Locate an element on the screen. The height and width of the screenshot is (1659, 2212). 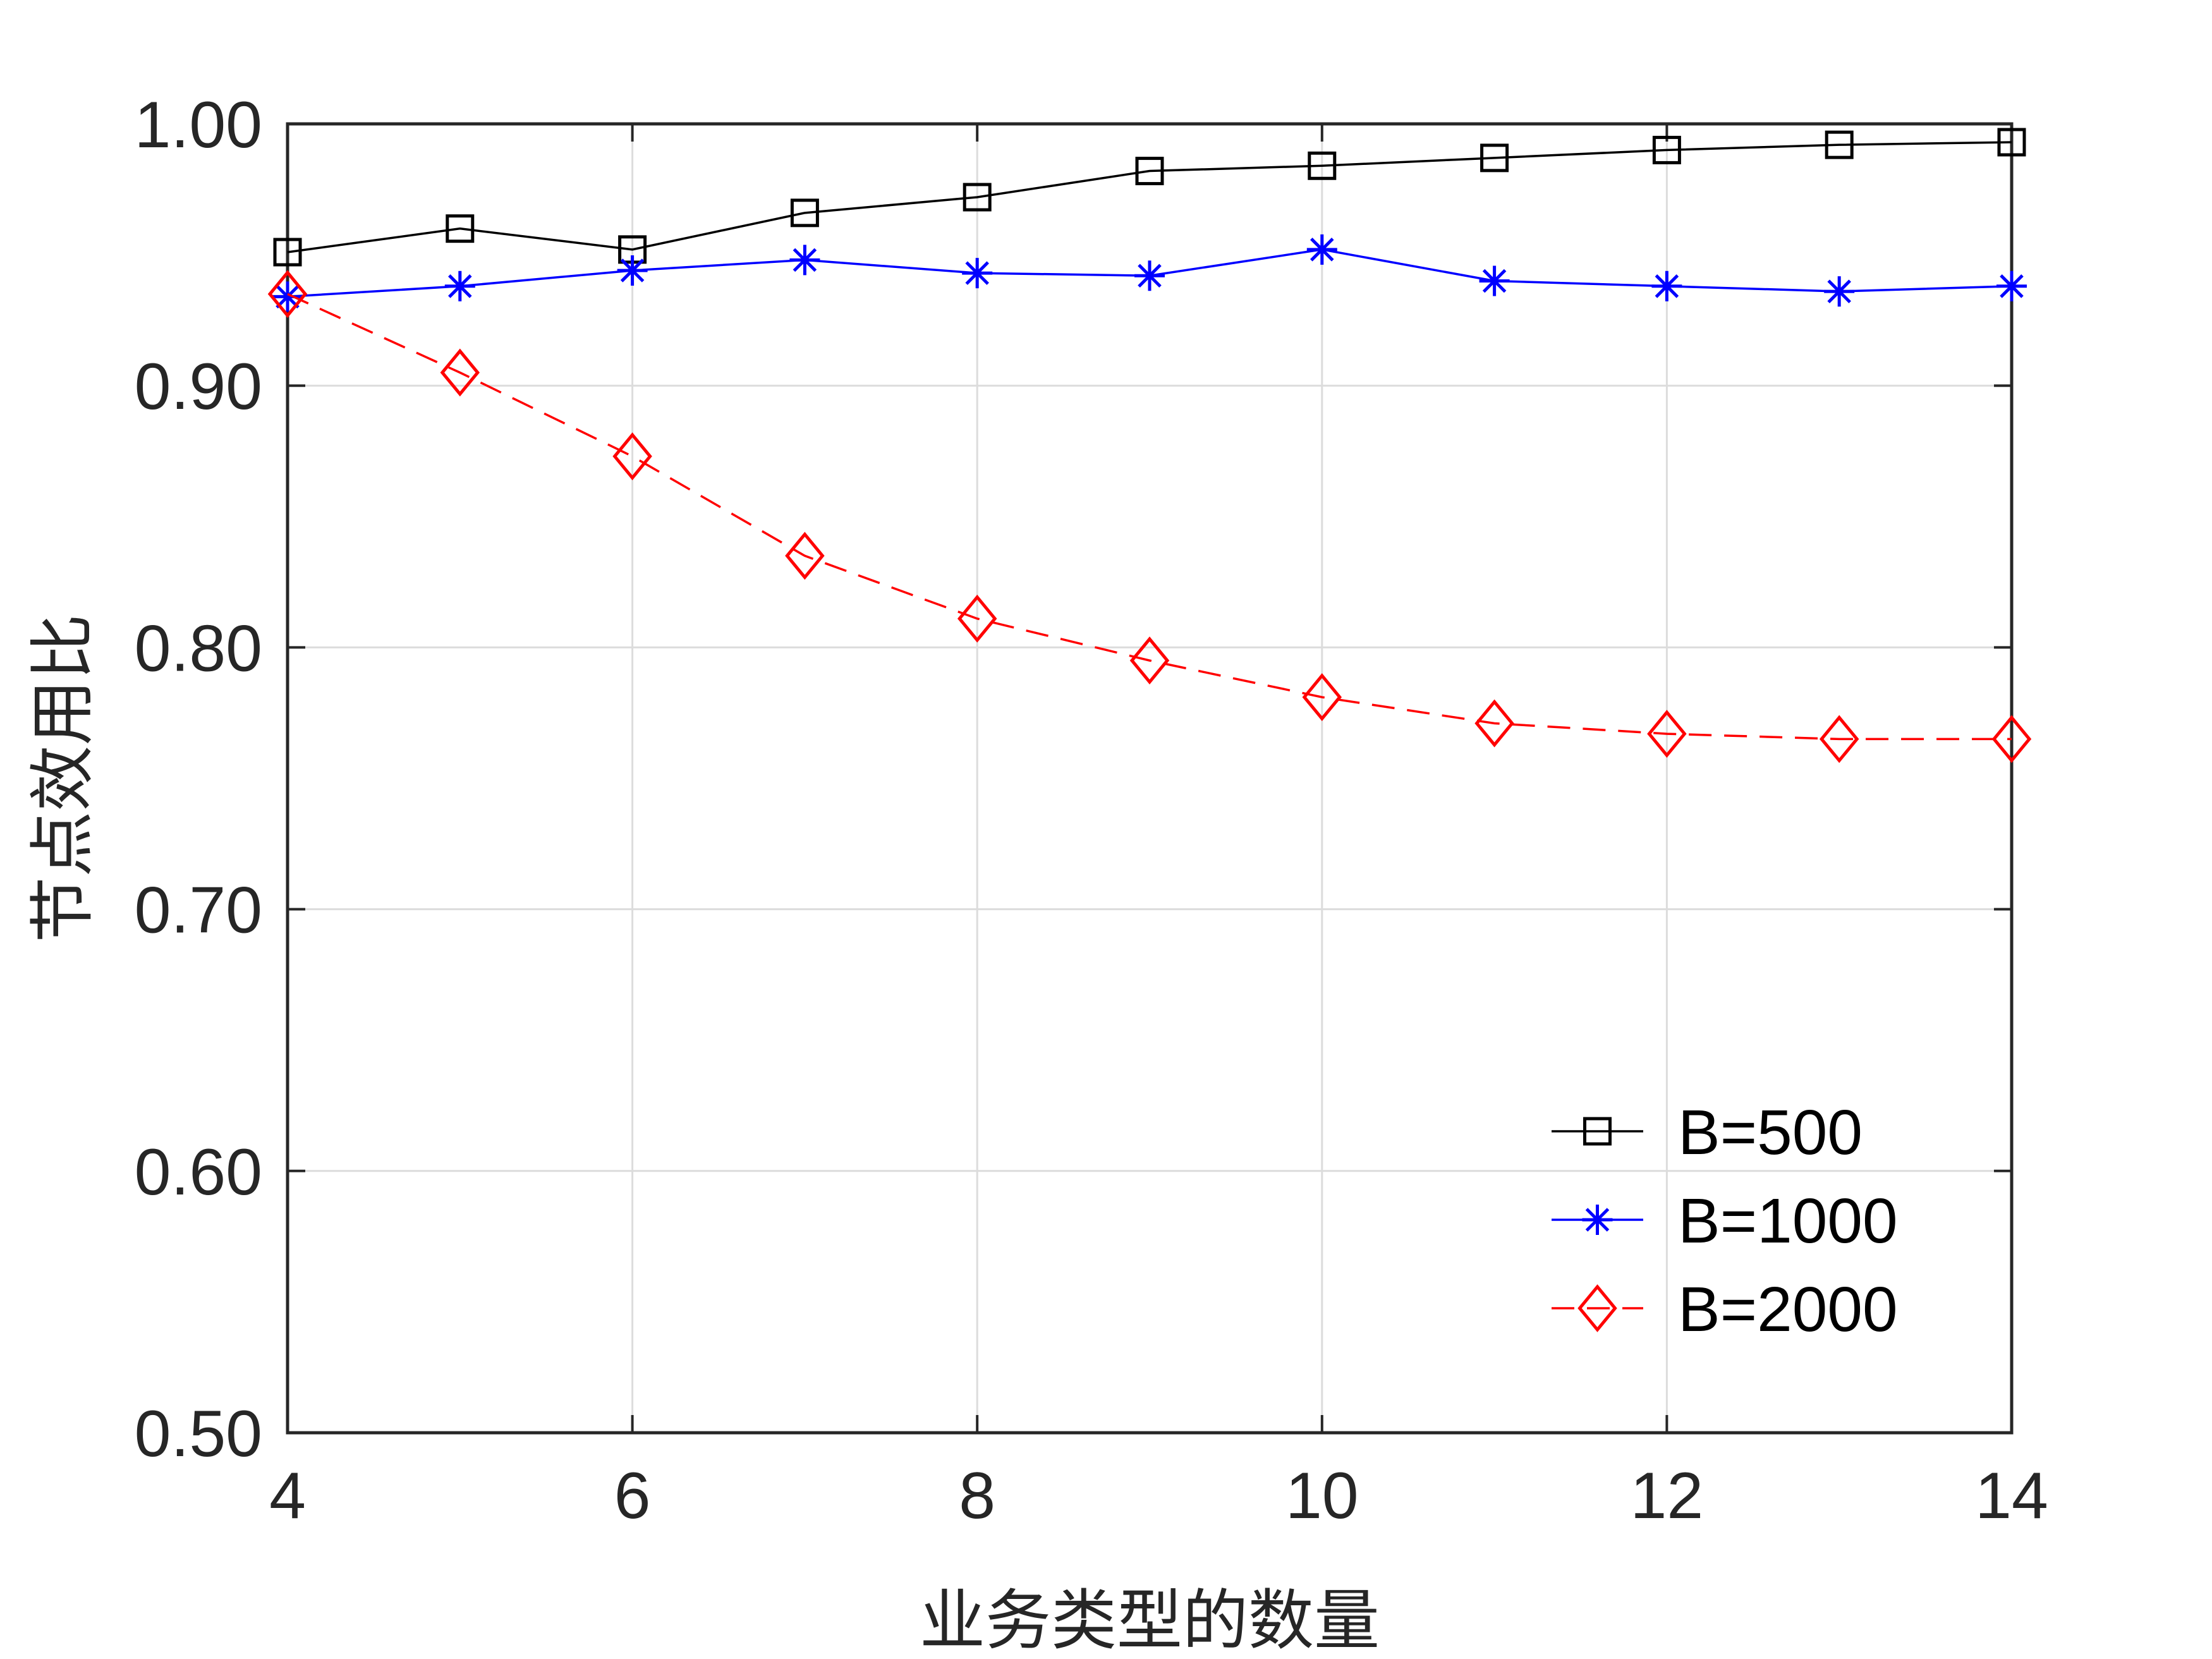
x-tick-label: 14 is located at coordinates (2011, 1496).